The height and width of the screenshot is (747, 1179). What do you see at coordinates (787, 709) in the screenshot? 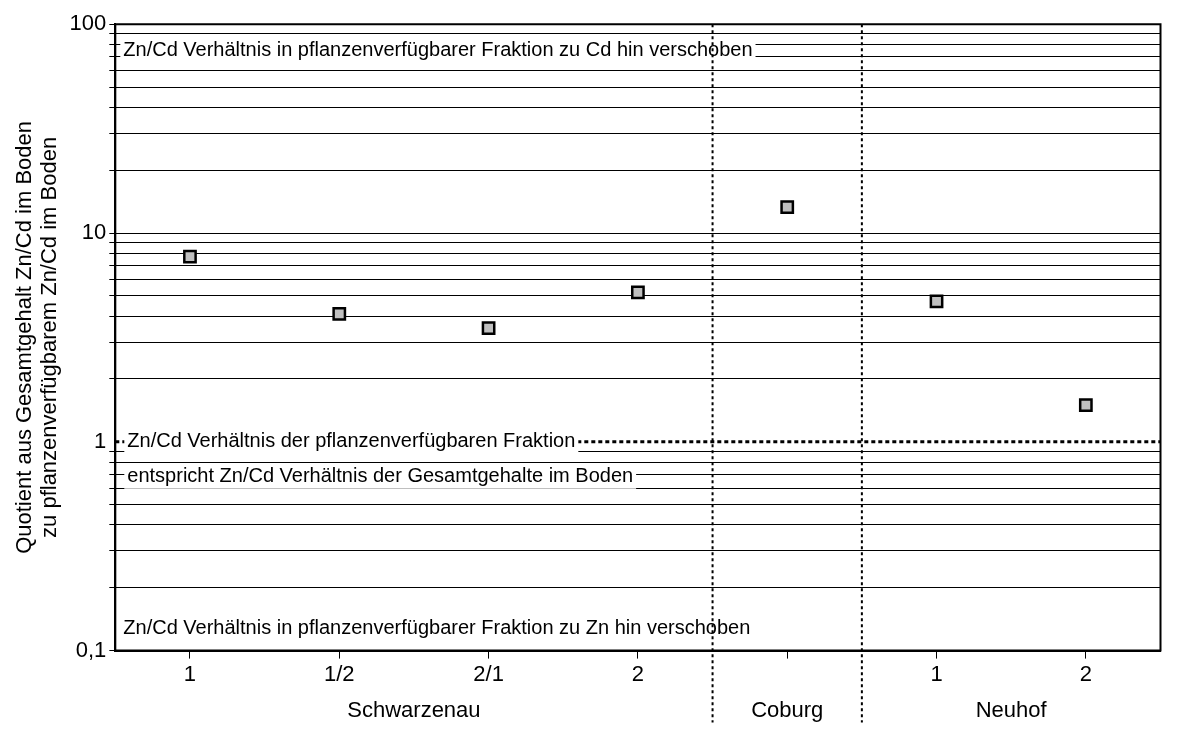
I see `text: Coburg` at bounding box center [787, 709].